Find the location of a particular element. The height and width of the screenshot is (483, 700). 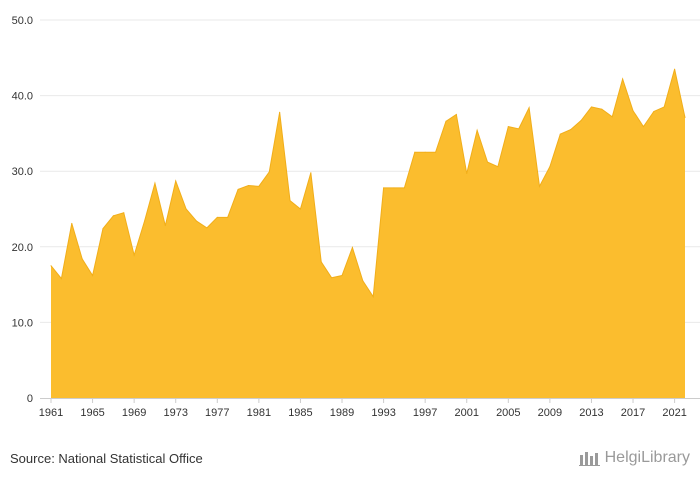

x-tick-label: 1961 is located at coordinates (51, 413).